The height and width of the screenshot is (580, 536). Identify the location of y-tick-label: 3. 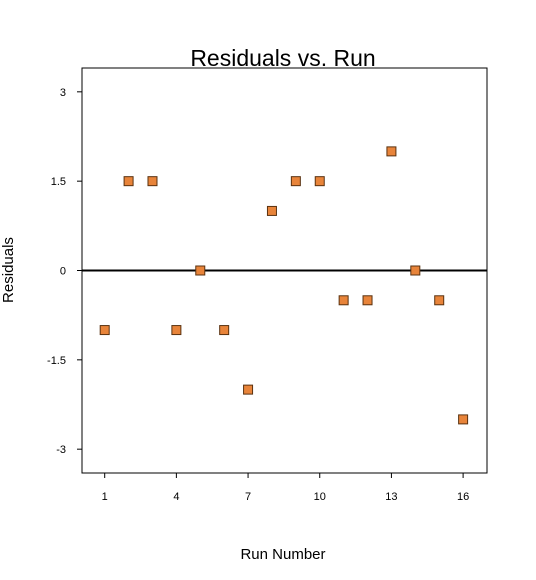
(63, 93).